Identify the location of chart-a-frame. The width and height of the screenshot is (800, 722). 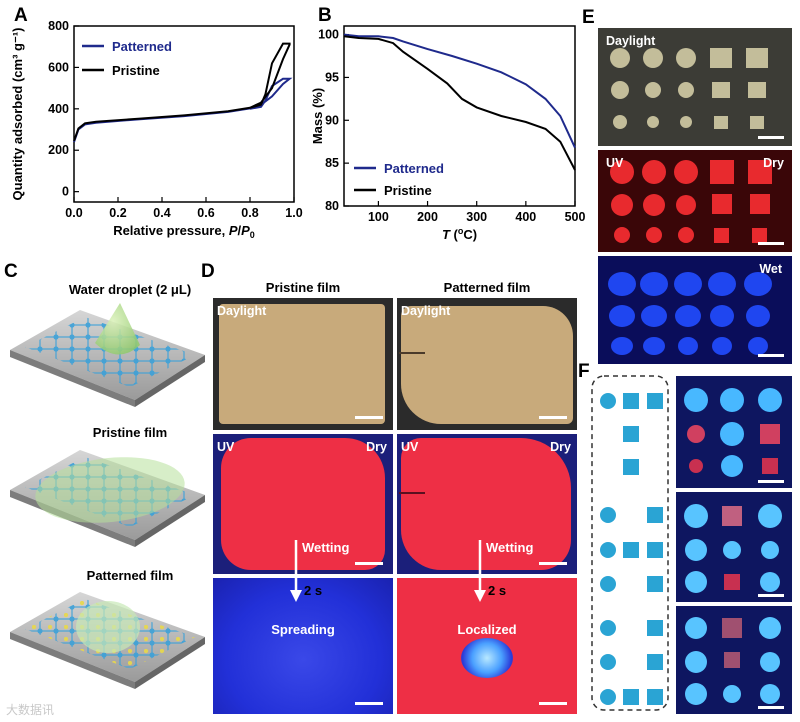
(184, 114).